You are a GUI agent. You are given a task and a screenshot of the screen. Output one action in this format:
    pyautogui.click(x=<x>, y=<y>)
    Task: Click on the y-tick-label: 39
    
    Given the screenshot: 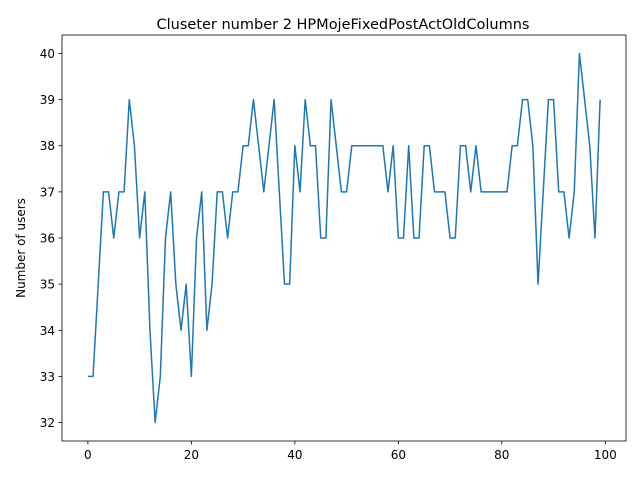 What is the action you would take?
    pyautogui.click(x=47, y=100)
    